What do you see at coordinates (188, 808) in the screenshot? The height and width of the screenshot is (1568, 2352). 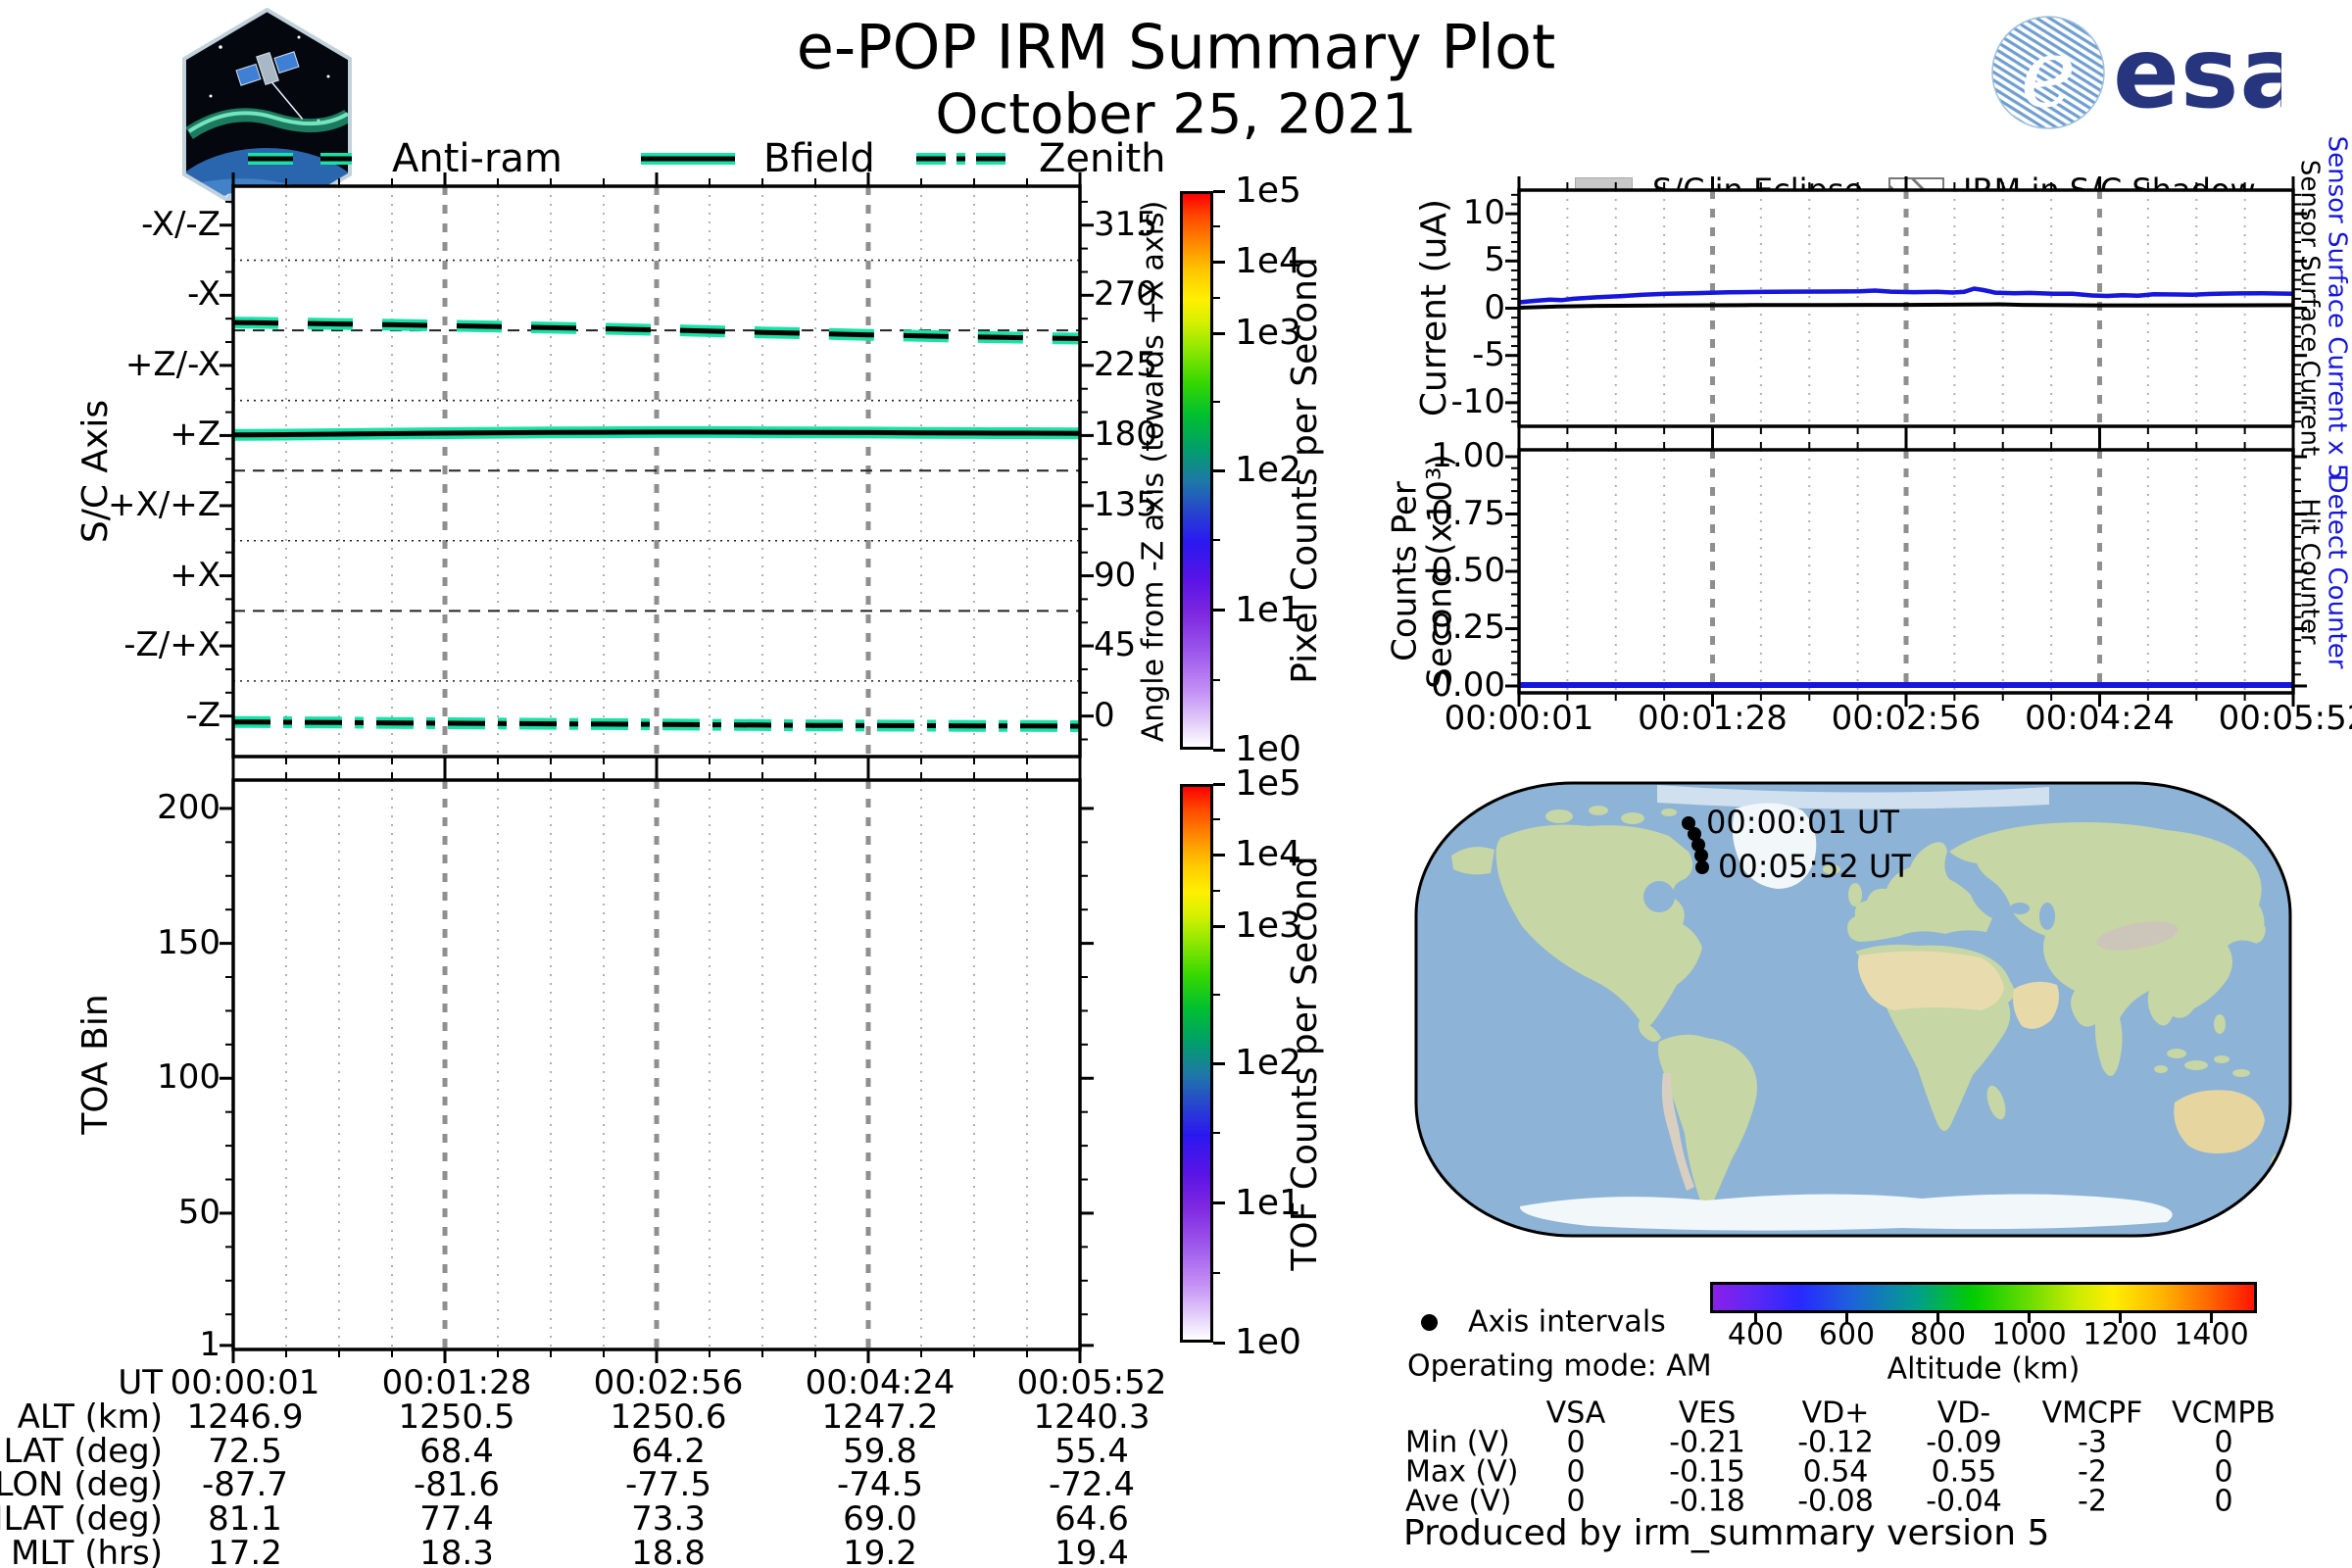 I see `toa-bin-ytick: 200` at bounding box center [188, 808].